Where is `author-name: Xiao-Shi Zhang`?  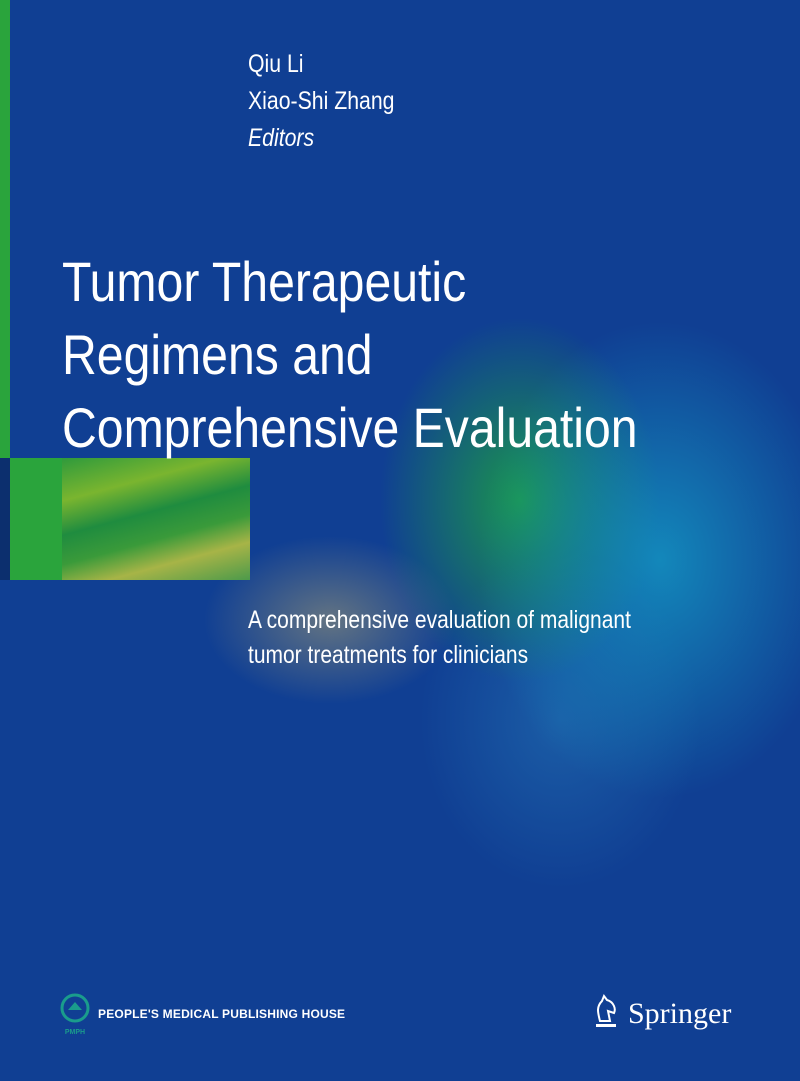 author-name: Xiao-Shi Zhang is located at coordinates (321, 101).